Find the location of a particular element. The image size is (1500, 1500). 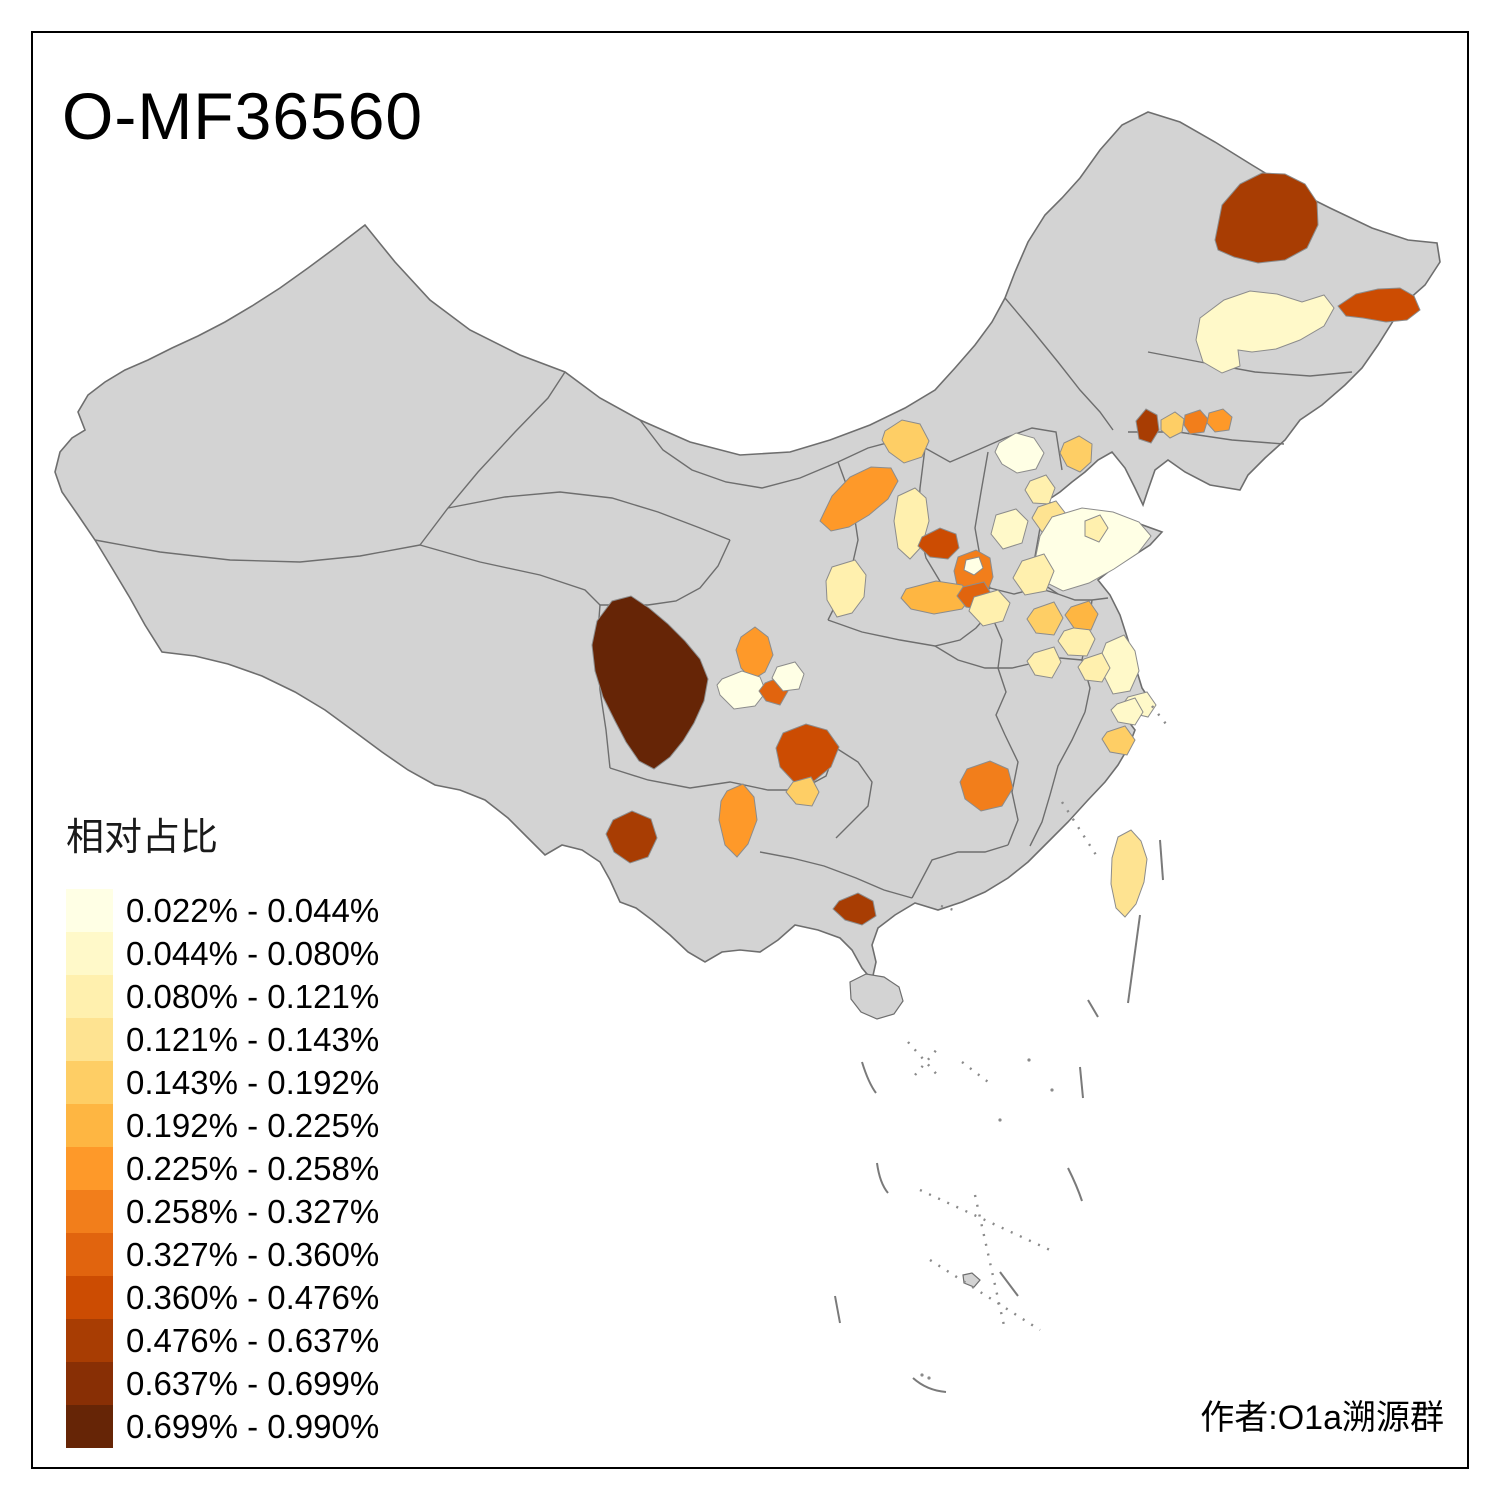

legend-row: 0.476% - 0.637% is located at coordinates (222, 1340).